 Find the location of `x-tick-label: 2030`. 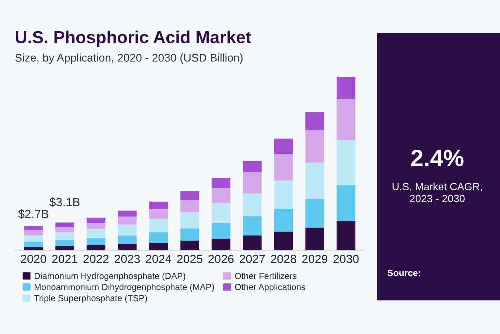

x-tick-label: 2030 is located at coordinates (346, 259).